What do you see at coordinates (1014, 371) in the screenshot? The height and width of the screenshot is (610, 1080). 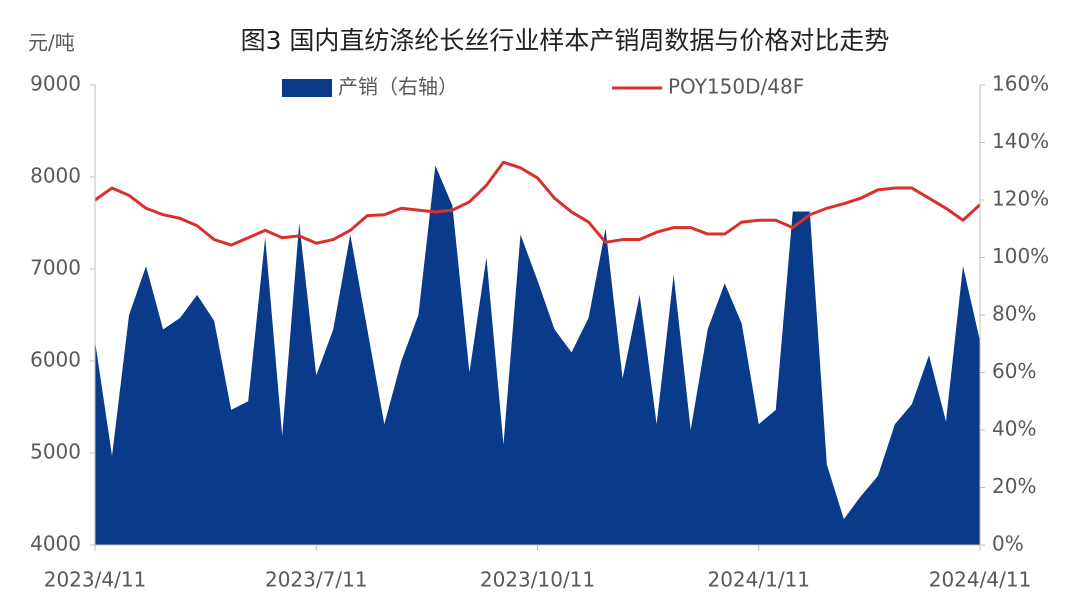 I see `y2-tick-label: 60%` at bounding box center [1014, 371].